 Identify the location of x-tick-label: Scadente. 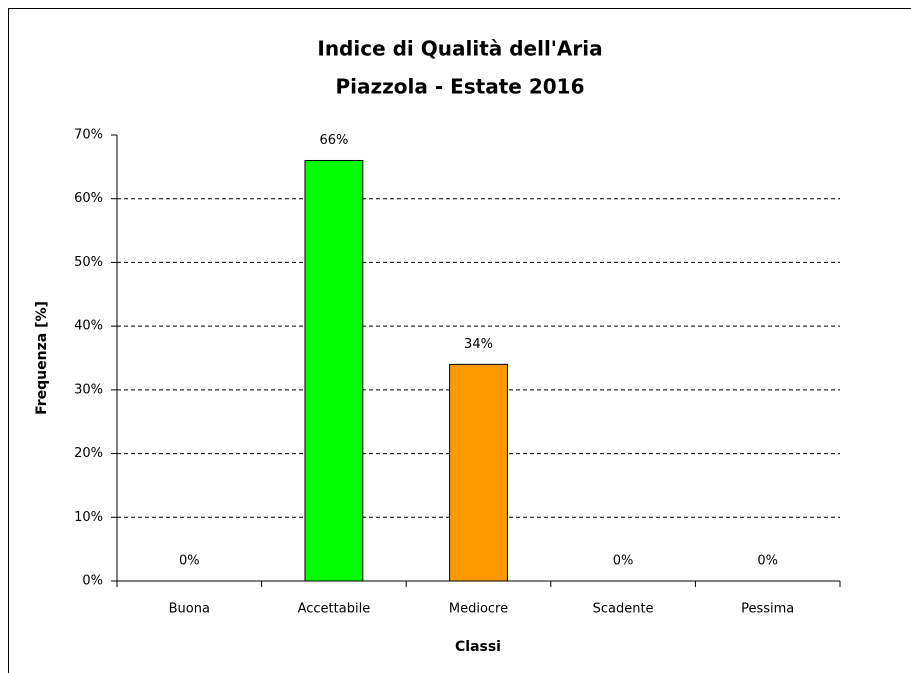
(623, 609).